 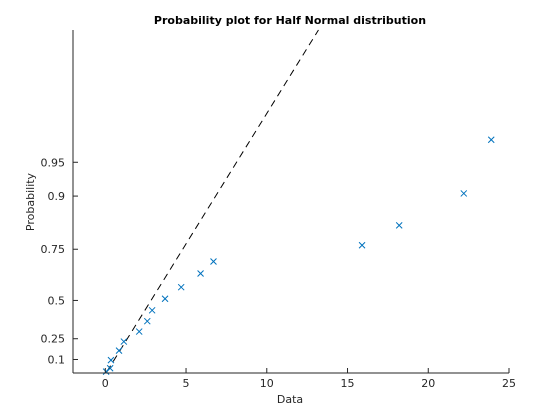 What do you see at coordinates (509, 383) in the screenshot?
I see `x-tick-label: 25` at bounding box center [509, 383].